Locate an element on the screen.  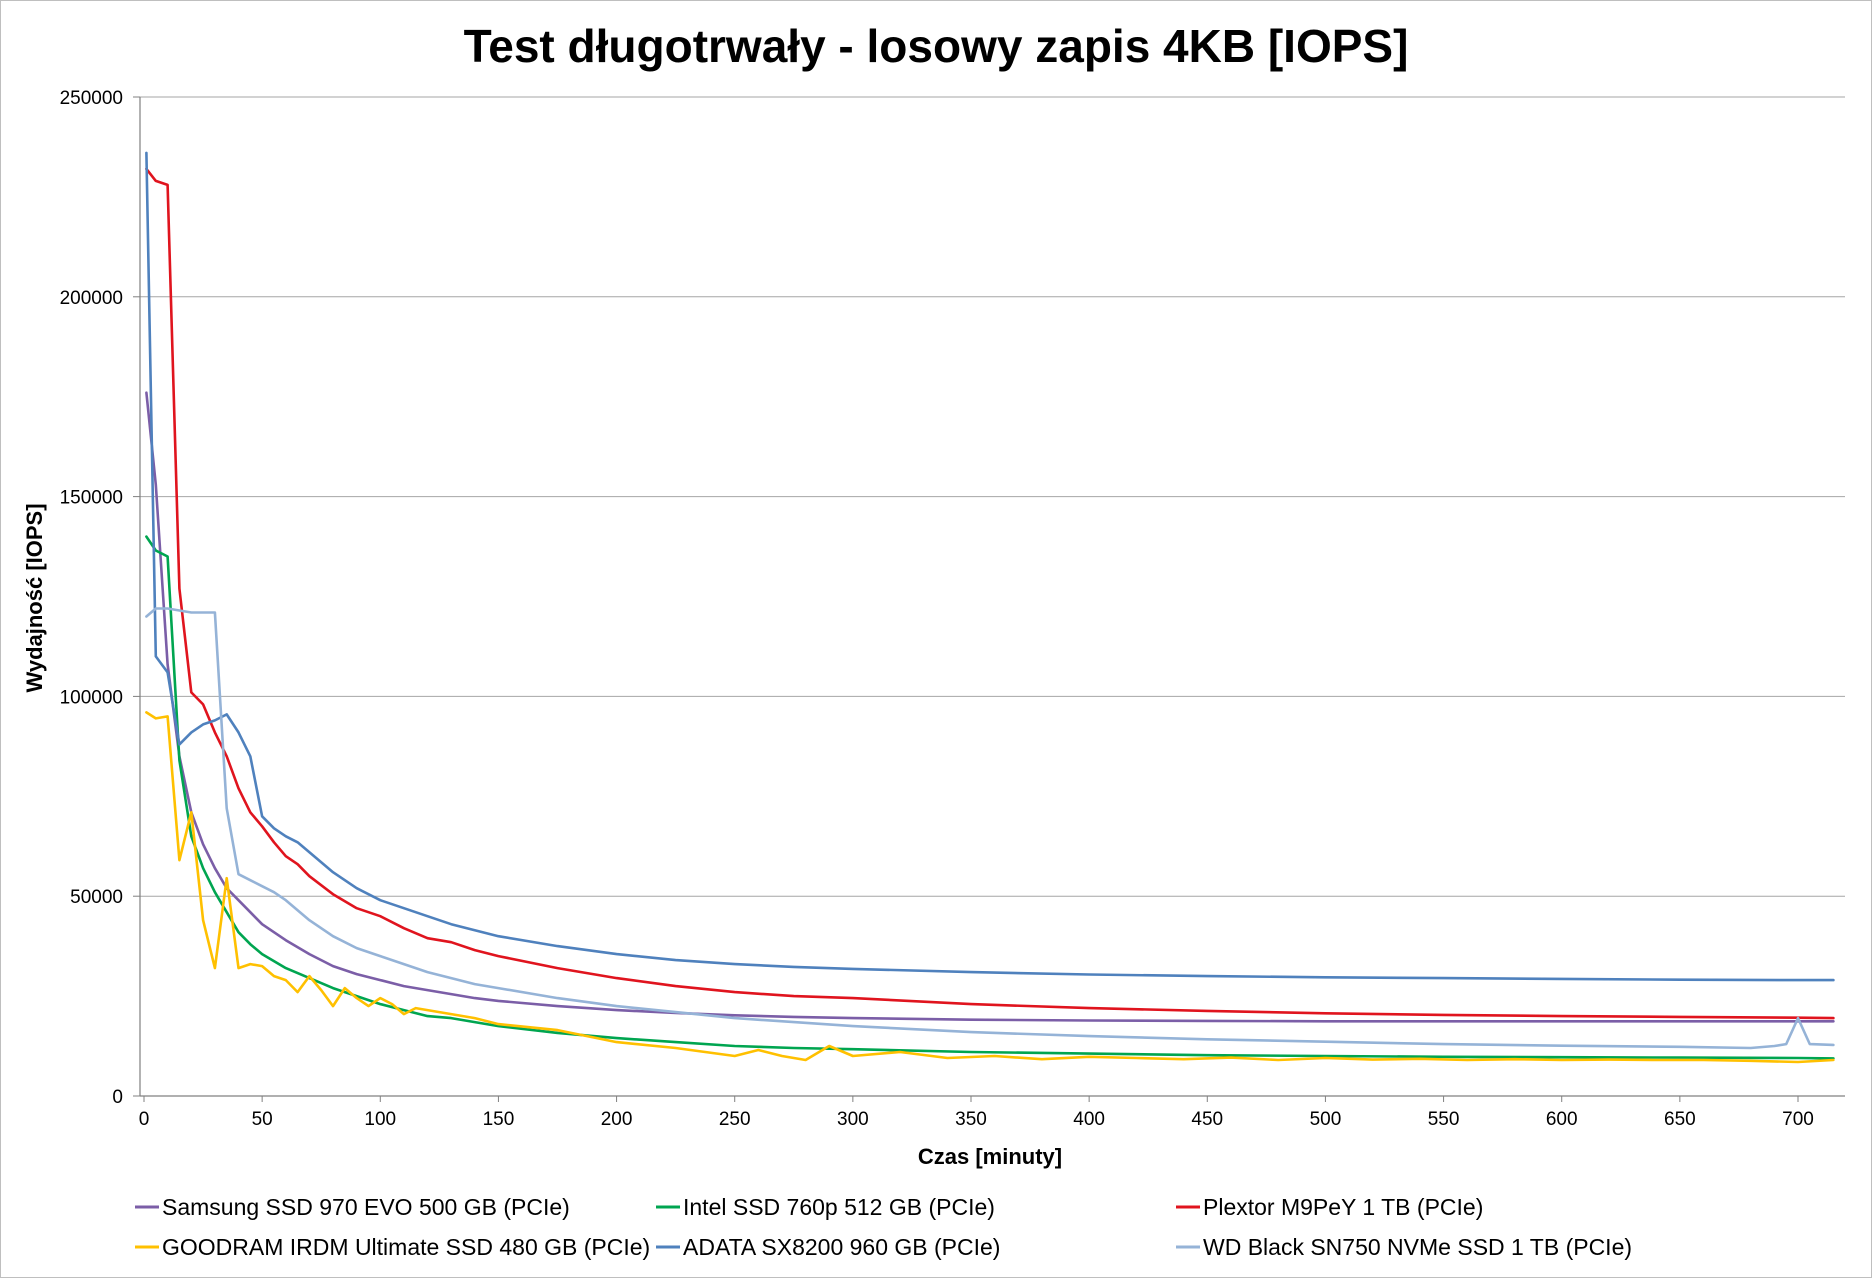
x-tick-label: 100 is located at coordinates (380, 1119).